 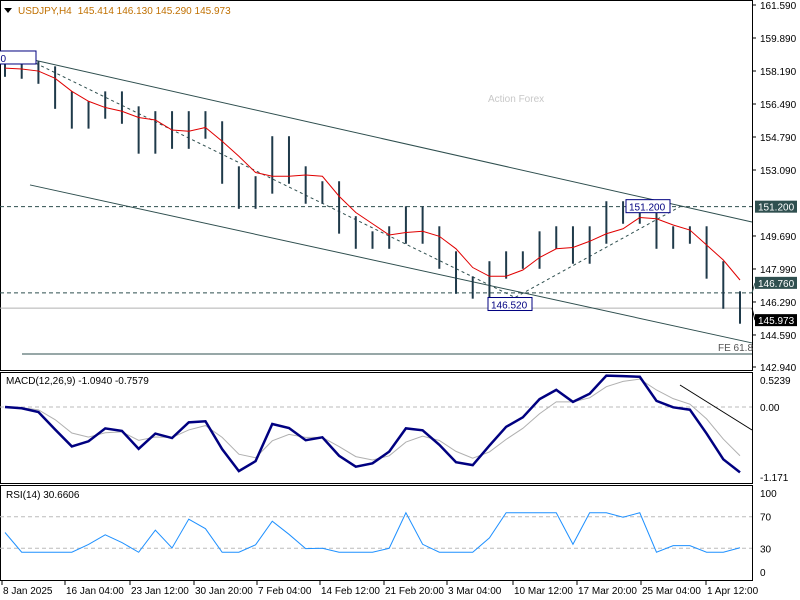 What do you see at coordinates (778, 270) in the screenshot?
I see `price-tick-label: 147.990` at bounding box center [778, 270].